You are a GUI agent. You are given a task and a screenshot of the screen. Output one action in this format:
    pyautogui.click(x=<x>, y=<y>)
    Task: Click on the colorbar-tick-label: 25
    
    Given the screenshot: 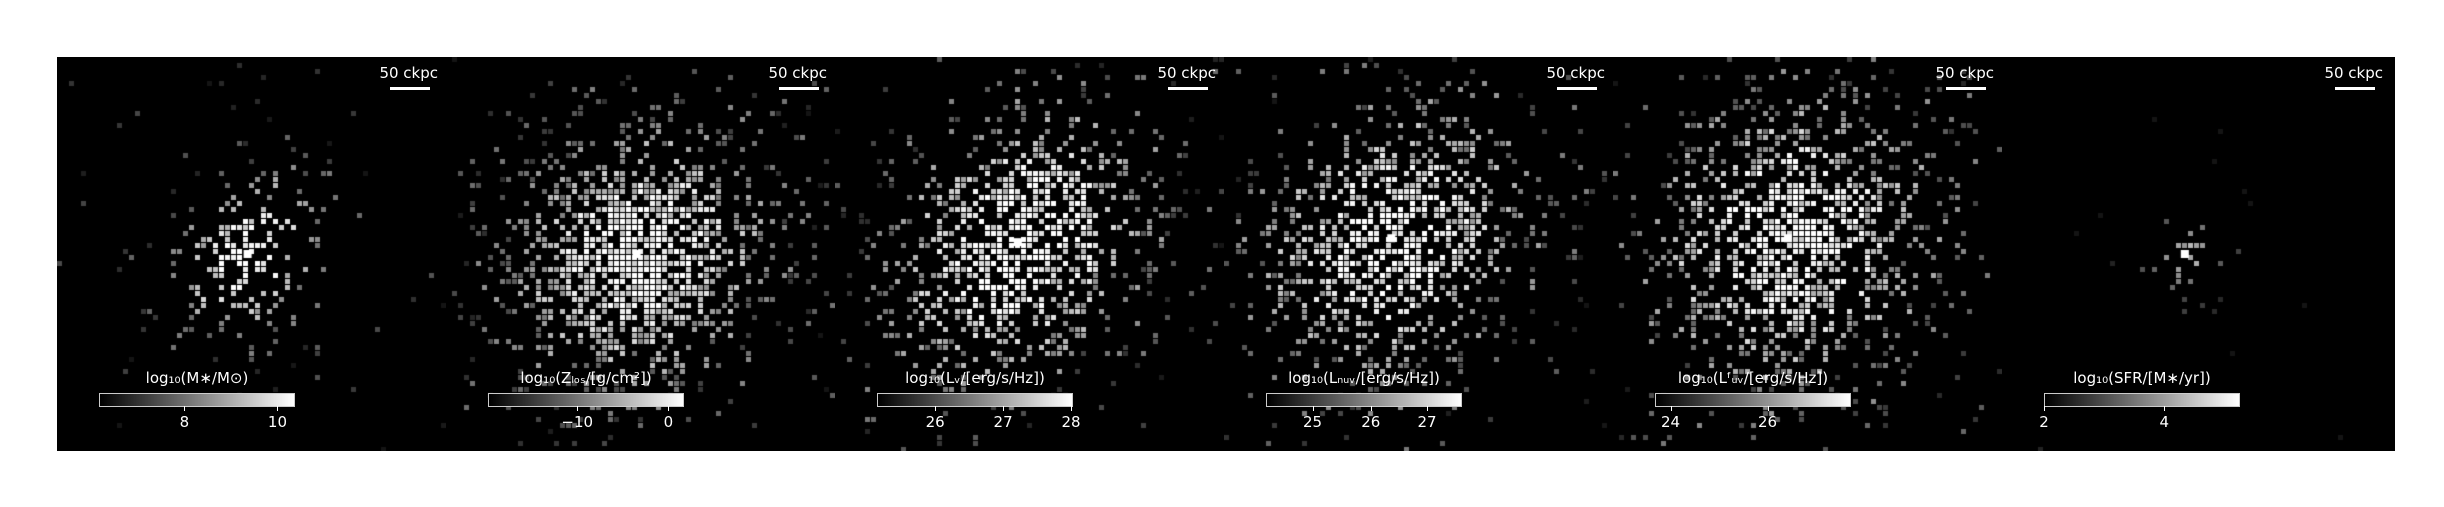 What is the action you would take?
    pyautogui.click(x=1313, y=422)
    